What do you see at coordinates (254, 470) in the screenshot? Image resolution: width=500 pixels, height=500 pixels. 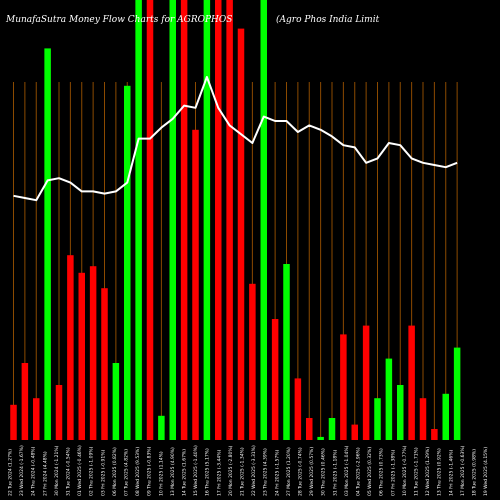 I see `x-tick-label: 22 Wed 2025 (-3.31%)` at bounding box center [254, 470].